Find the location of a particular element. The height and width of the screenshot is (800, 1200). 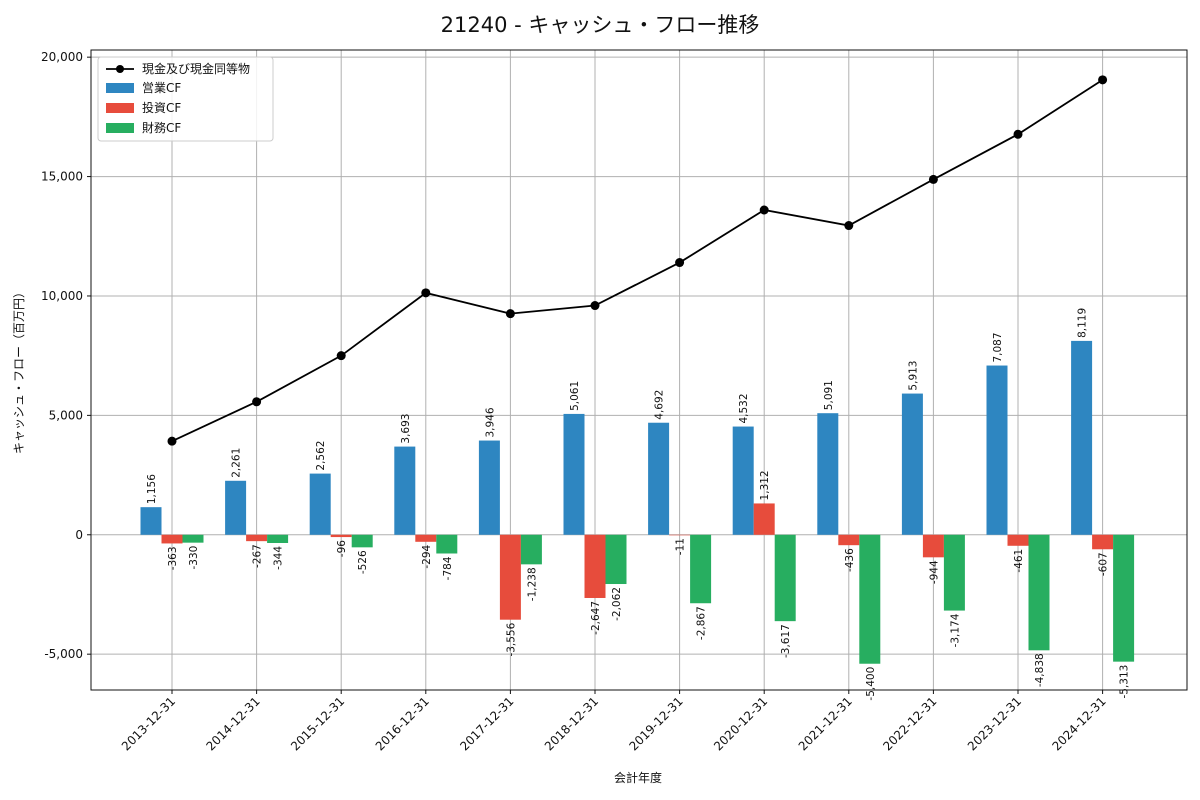

data-label: -784 is located at coordinates (448, 568).